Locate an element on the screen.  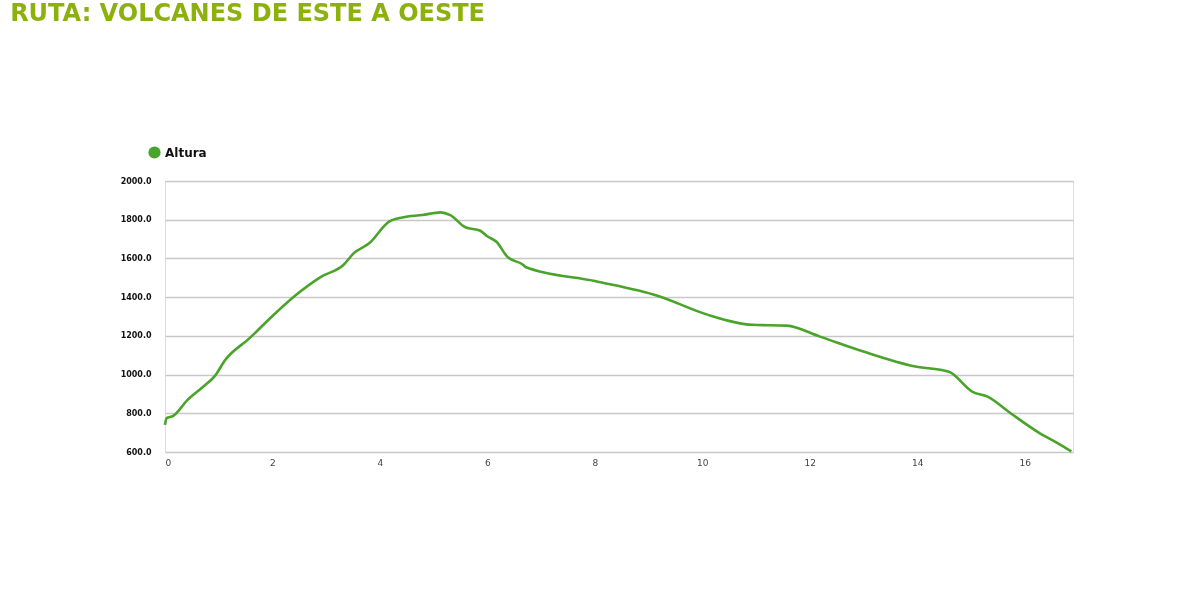
x-tick-label: 16 is located at coordinates (1025, 462).